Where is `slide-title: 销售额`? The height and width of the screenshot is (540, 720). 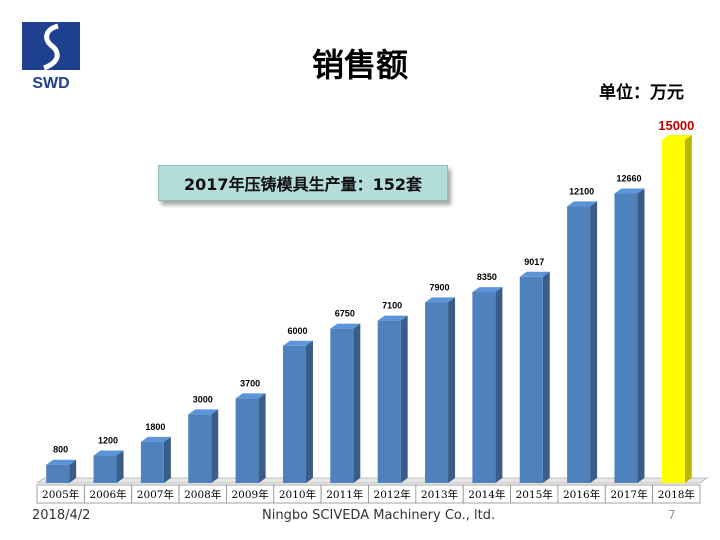
slide-title: 销售额 is located at coordinates (359, 65).